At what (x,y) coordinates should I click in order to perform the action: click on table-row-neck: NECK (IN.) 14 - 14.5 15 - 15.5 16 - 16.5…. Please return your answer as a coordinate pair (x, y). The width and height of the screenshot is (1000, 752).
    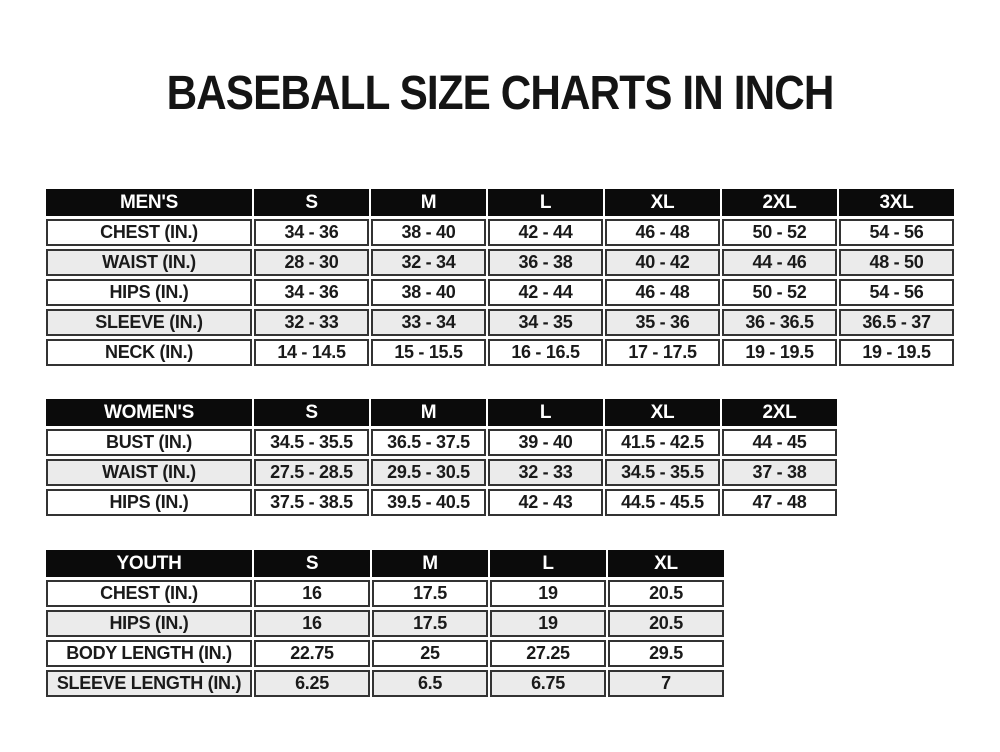
    Looking at the image, I should click on (500, 352).